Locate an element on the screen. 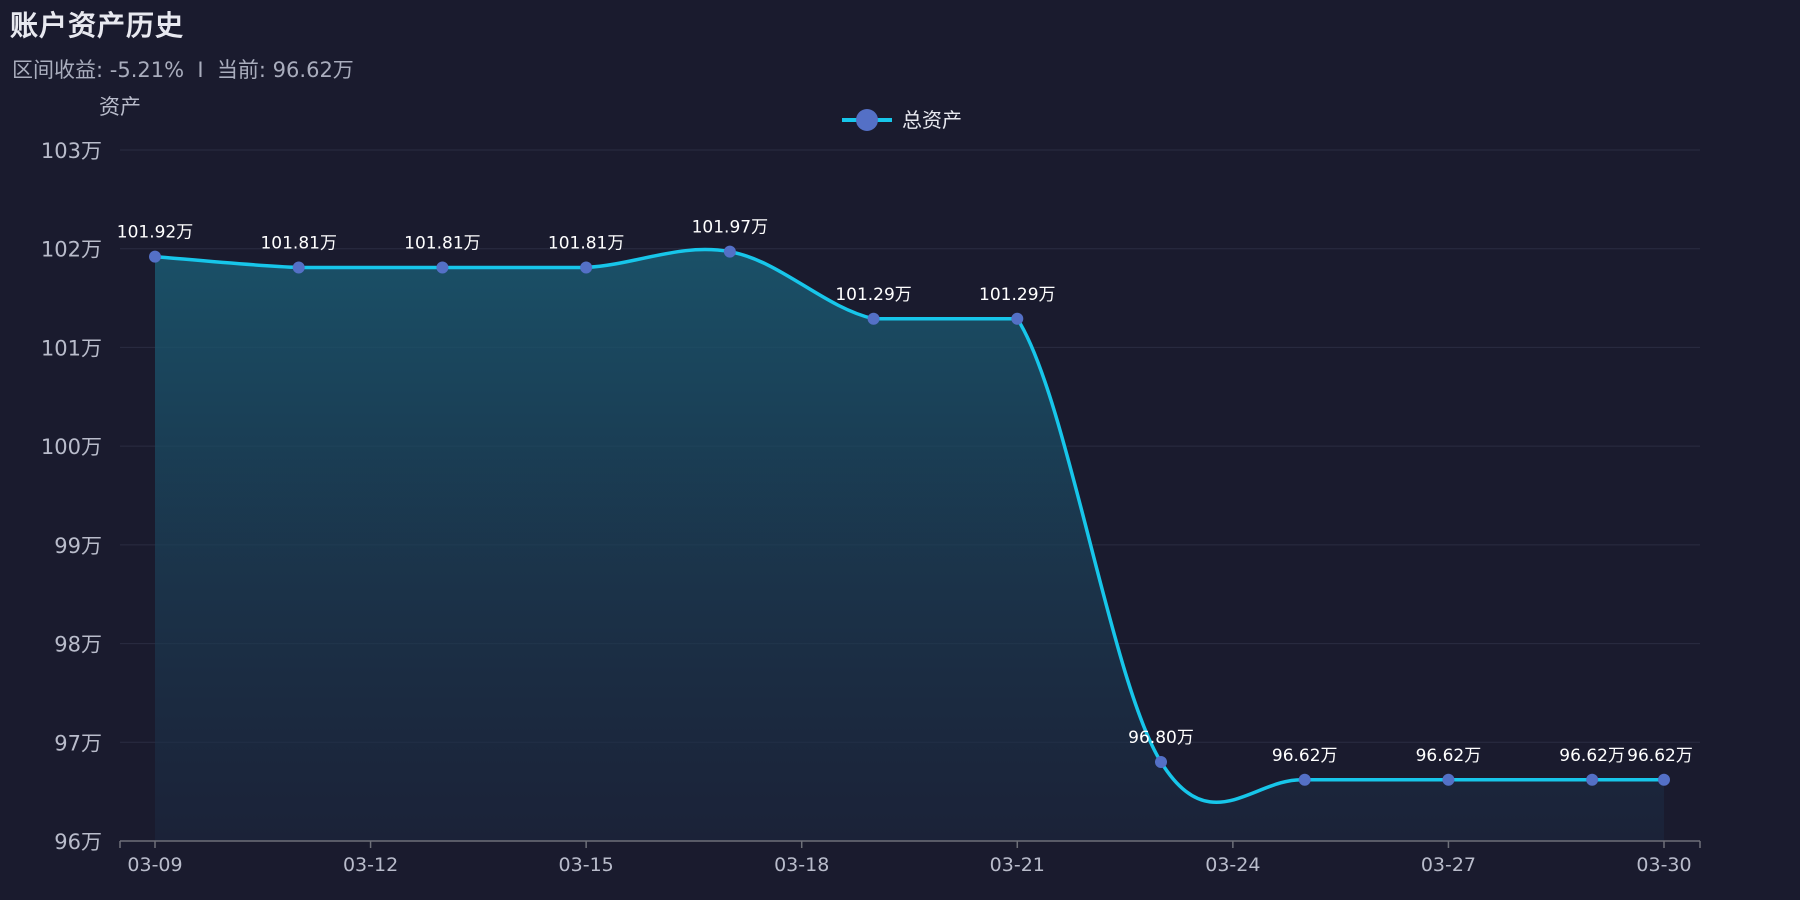 The height and width of the screenshot is (900, 1800). y-tick-label: 98万 is located at coordinates (78, 645).